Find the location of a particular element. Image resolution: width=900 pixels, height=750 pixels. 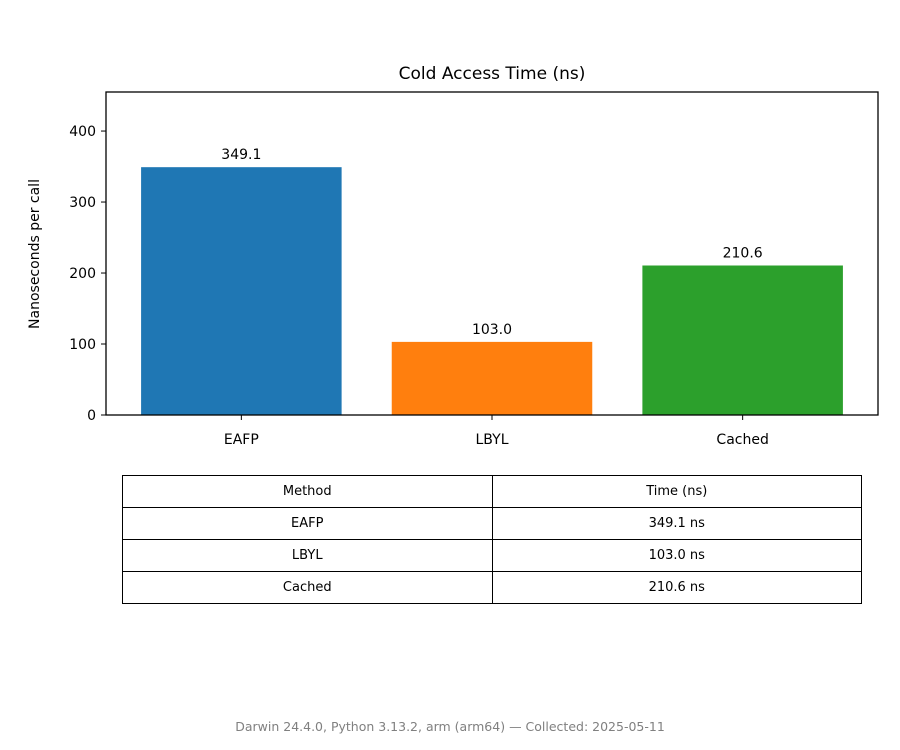

table-cell-time: 103.0 ns is located at coordinates (676, 555).